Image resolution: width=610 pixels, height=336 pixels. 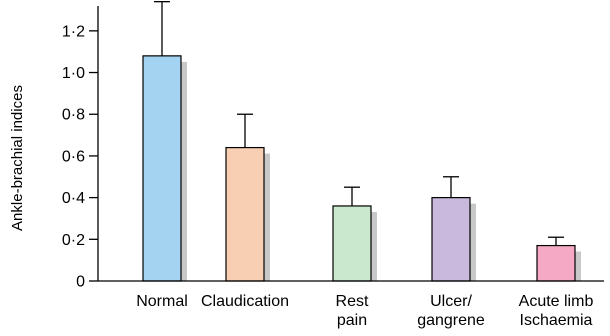 What do you see at coordinates (556, 301) in the screenshot?
I see `x-tick-label: Acute limb` at bounding box center [556, 301].